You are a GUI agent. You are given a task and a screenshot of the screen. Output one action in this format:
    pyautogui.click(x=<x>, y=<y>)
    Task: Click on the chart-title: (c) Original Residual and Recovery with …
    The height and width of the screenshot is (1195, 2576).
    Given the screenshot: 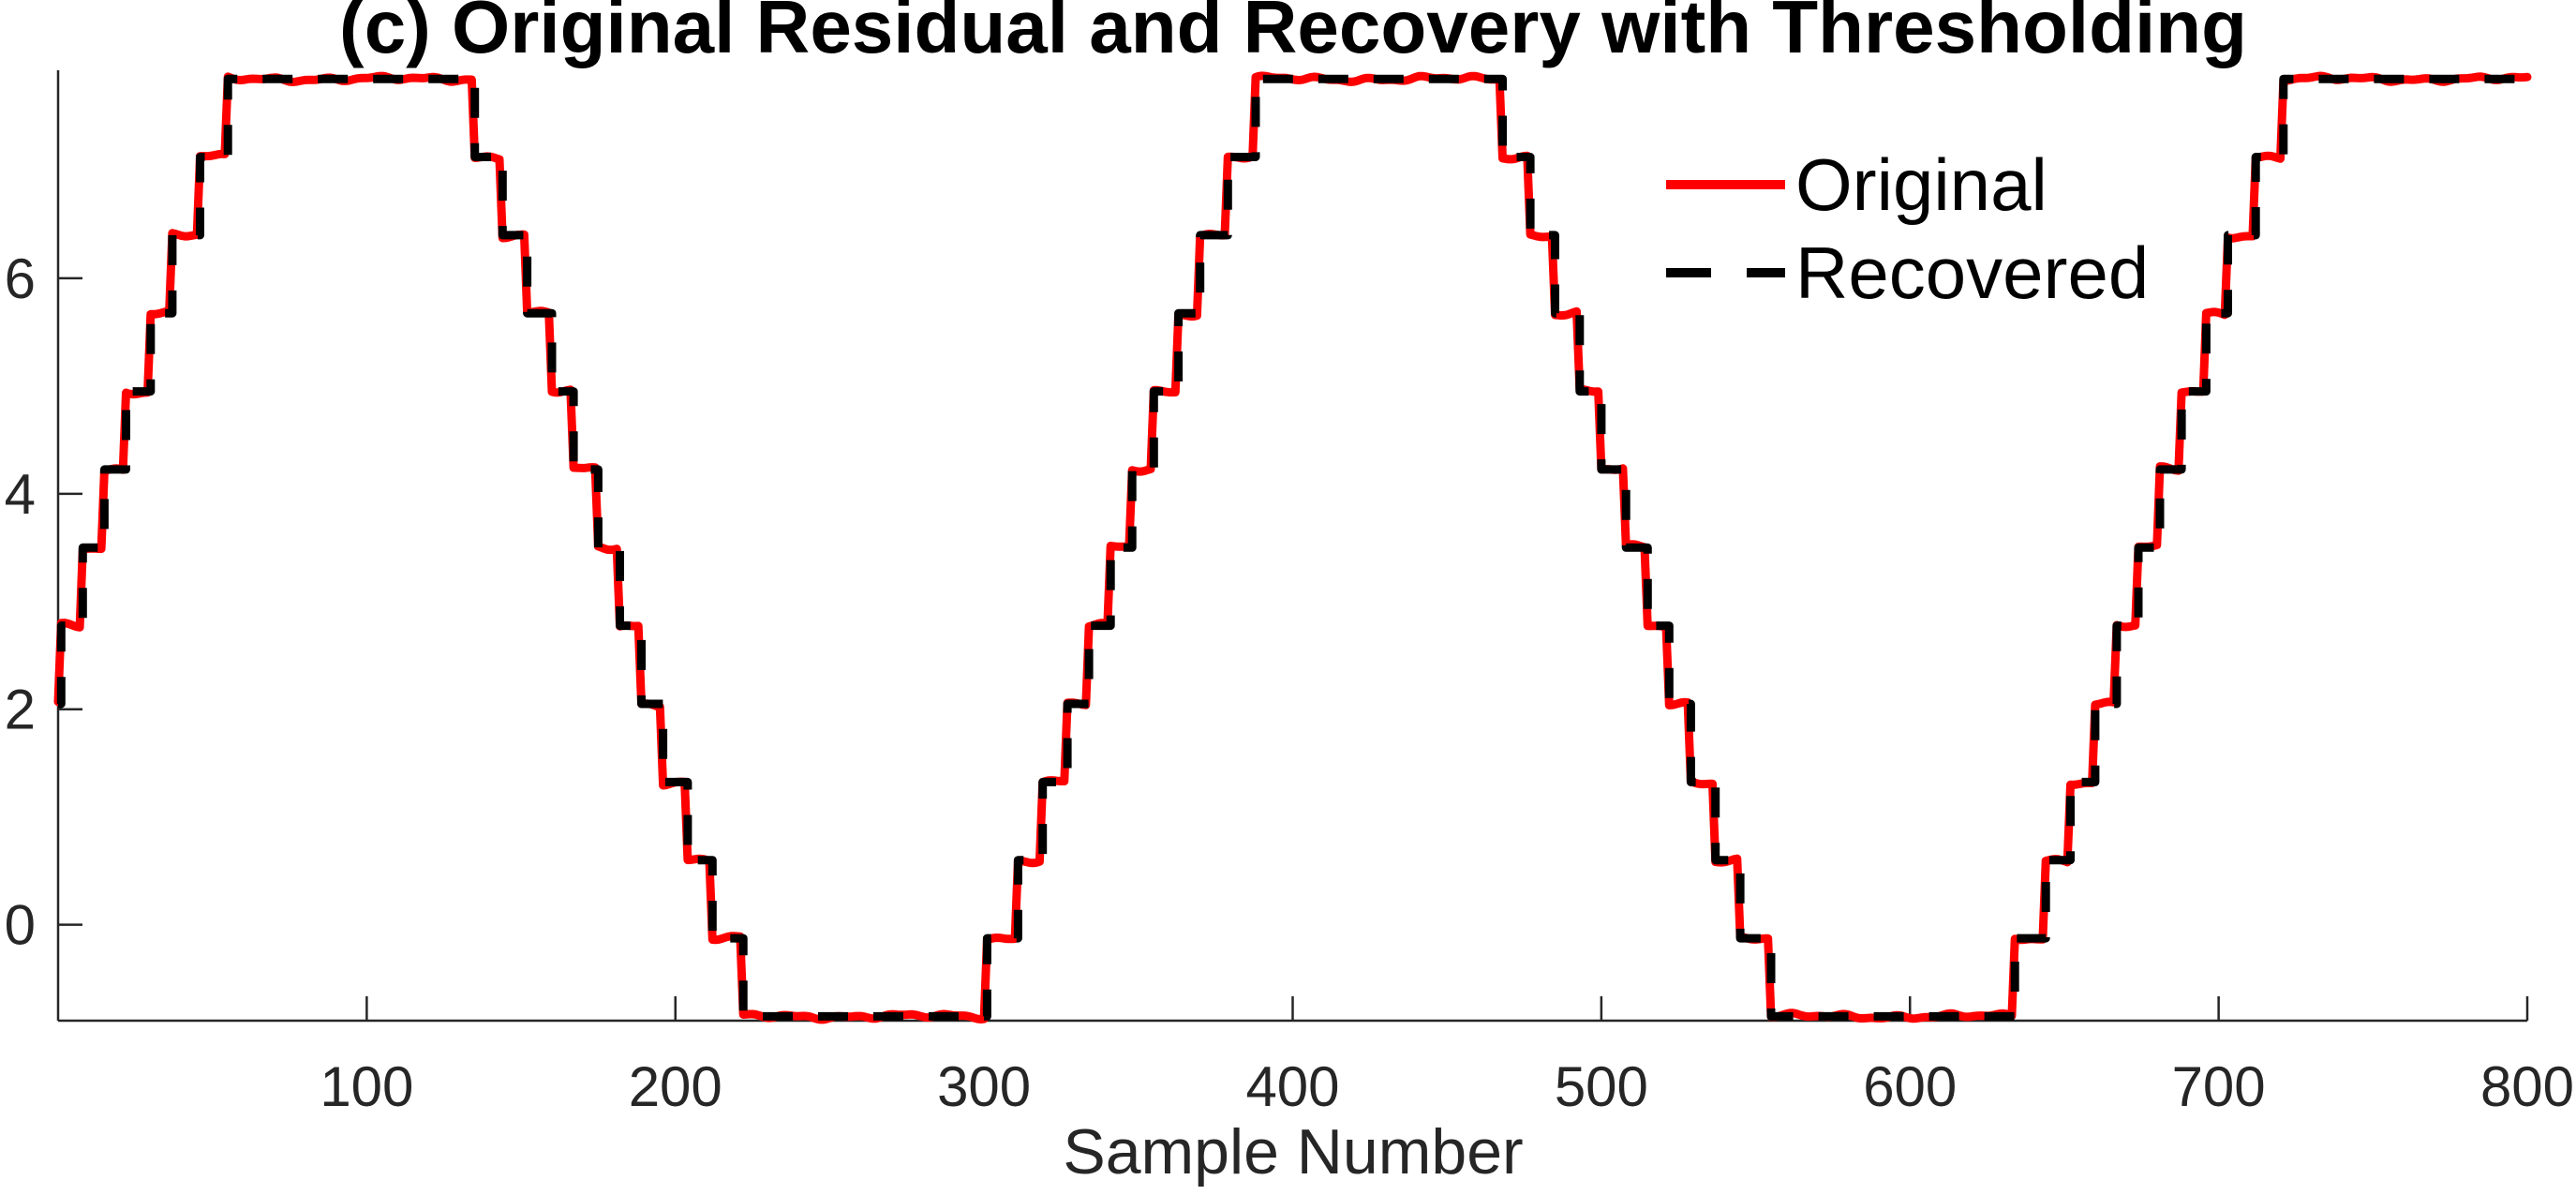 What is the action you would take?
    pyautogui.click(x=1293, y=34)
    